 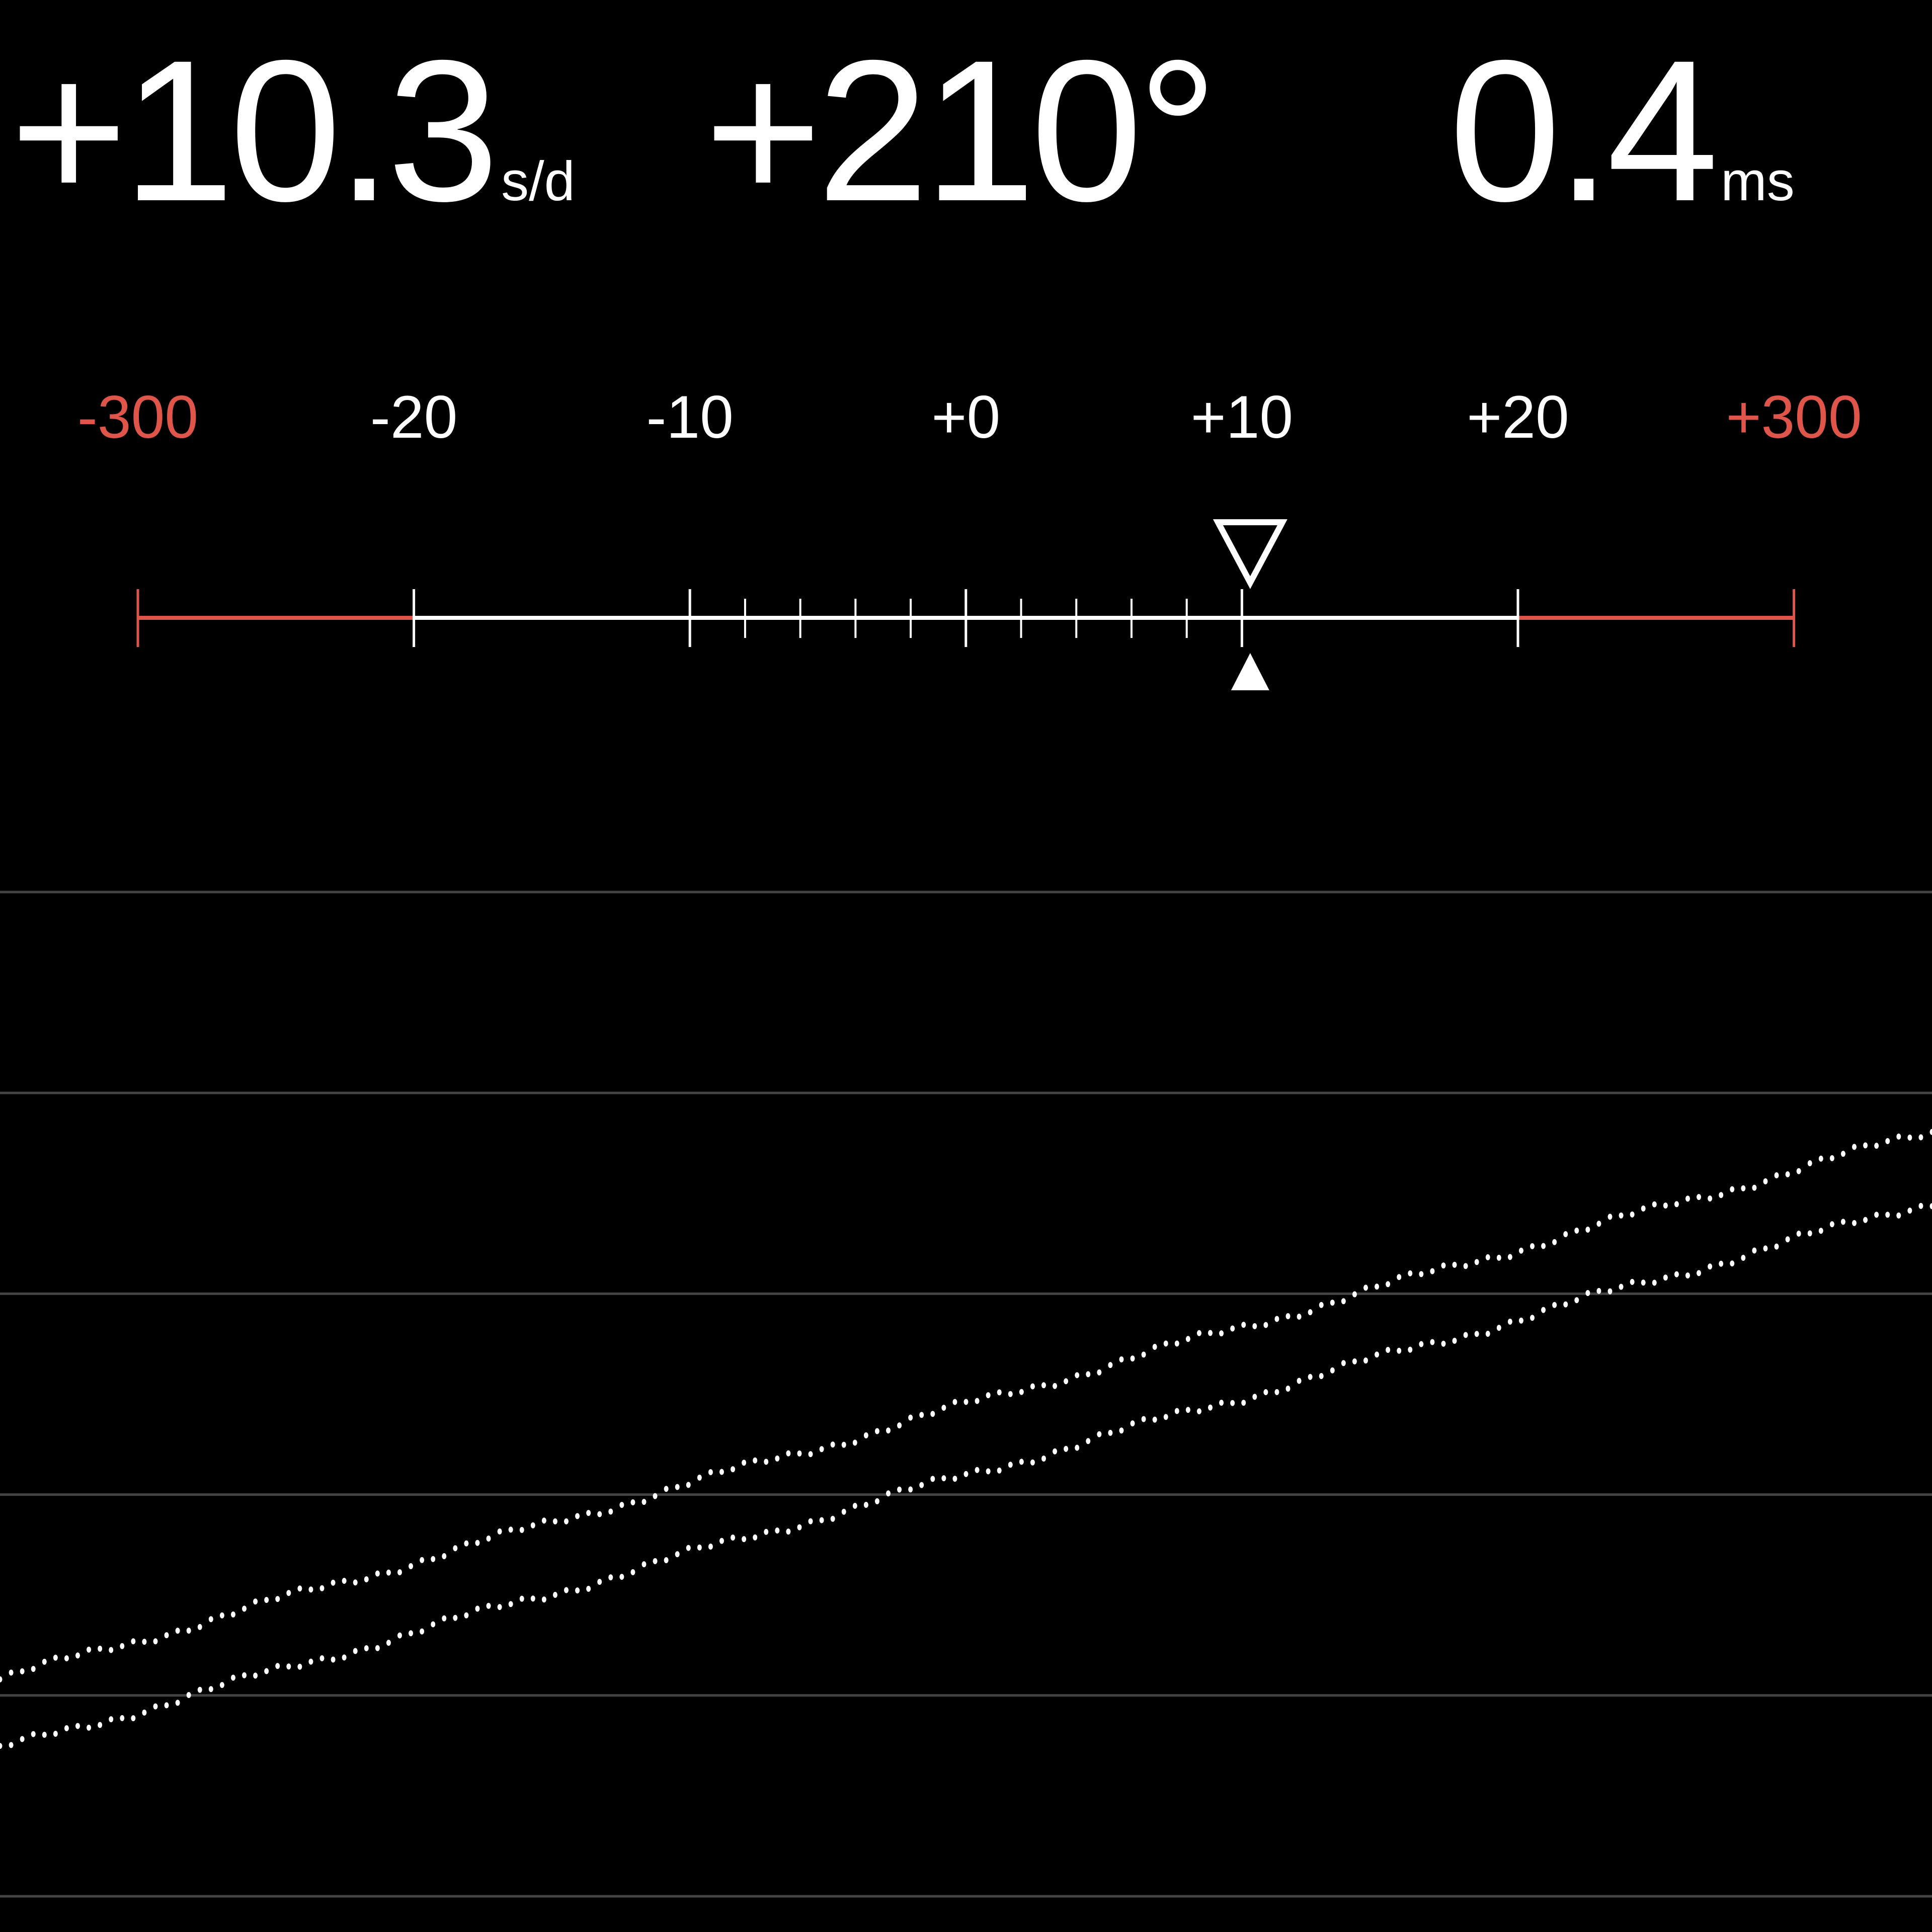 What do you see at coordinates (1758, 181) in the screenshot?
I see `beat-error-unit: ms` at bounding box center [1758, 181].